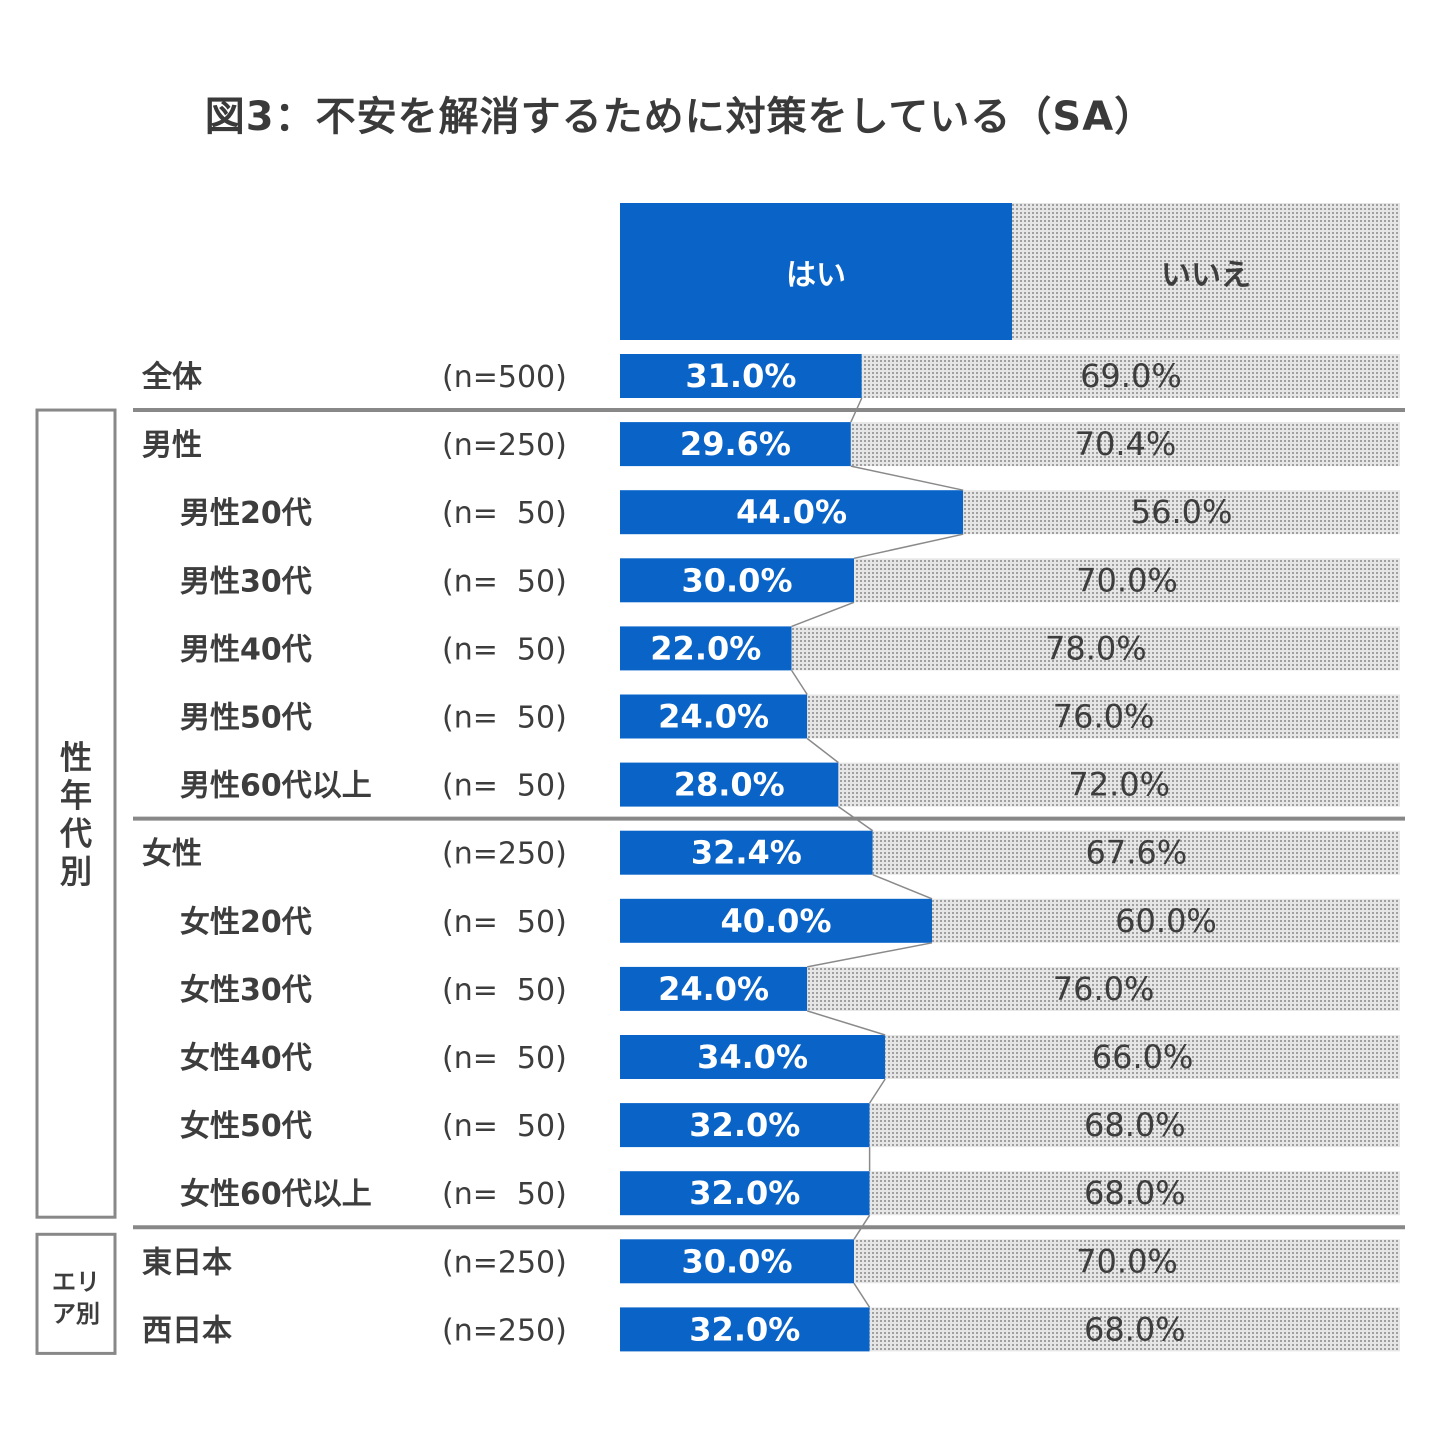 The width and height of the screenshot is (1440, 1440). What do you see at coordinates (504, 377) in the screenshot?
I see `sample-size-label: (n=500)` at bounding box center [504, 377].